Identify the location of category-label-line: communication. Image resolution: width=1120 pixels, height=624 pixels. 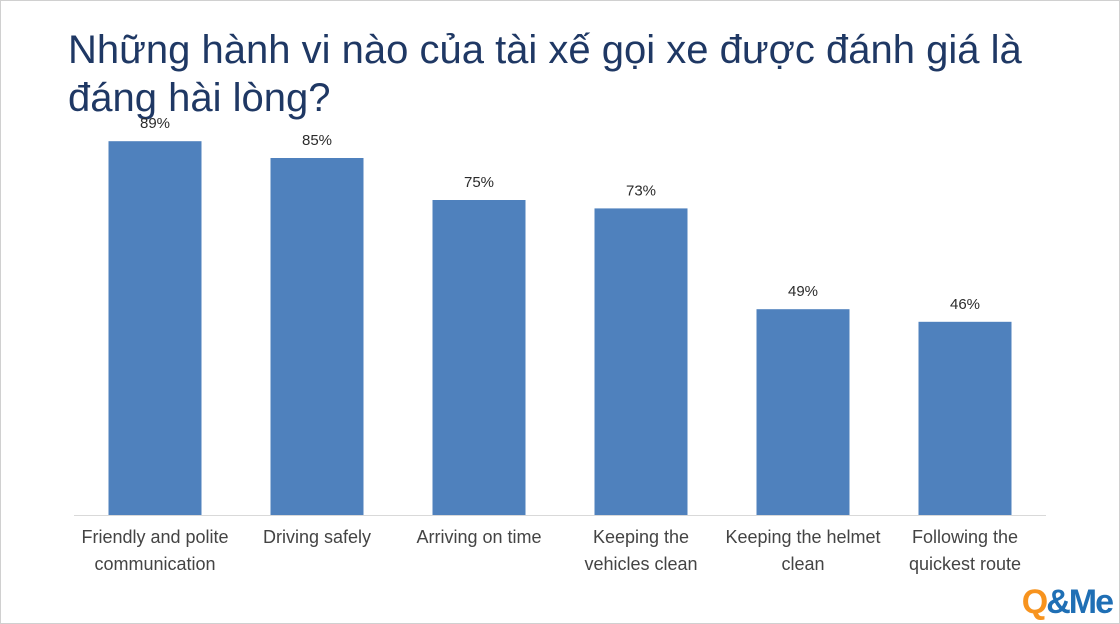
(154, 564).